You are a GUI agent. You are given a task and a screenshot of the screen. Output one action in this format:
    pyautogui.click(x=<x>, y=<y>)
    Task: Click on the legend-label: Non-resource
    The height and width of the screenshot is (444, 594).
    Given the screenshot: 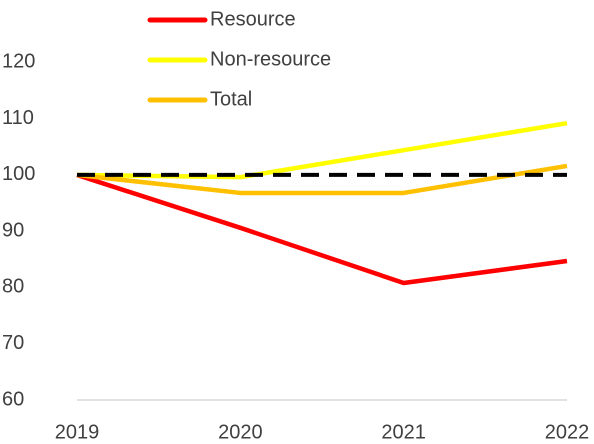 What is the action you would take?
    pyautogui.click(x=270, y=59)
    